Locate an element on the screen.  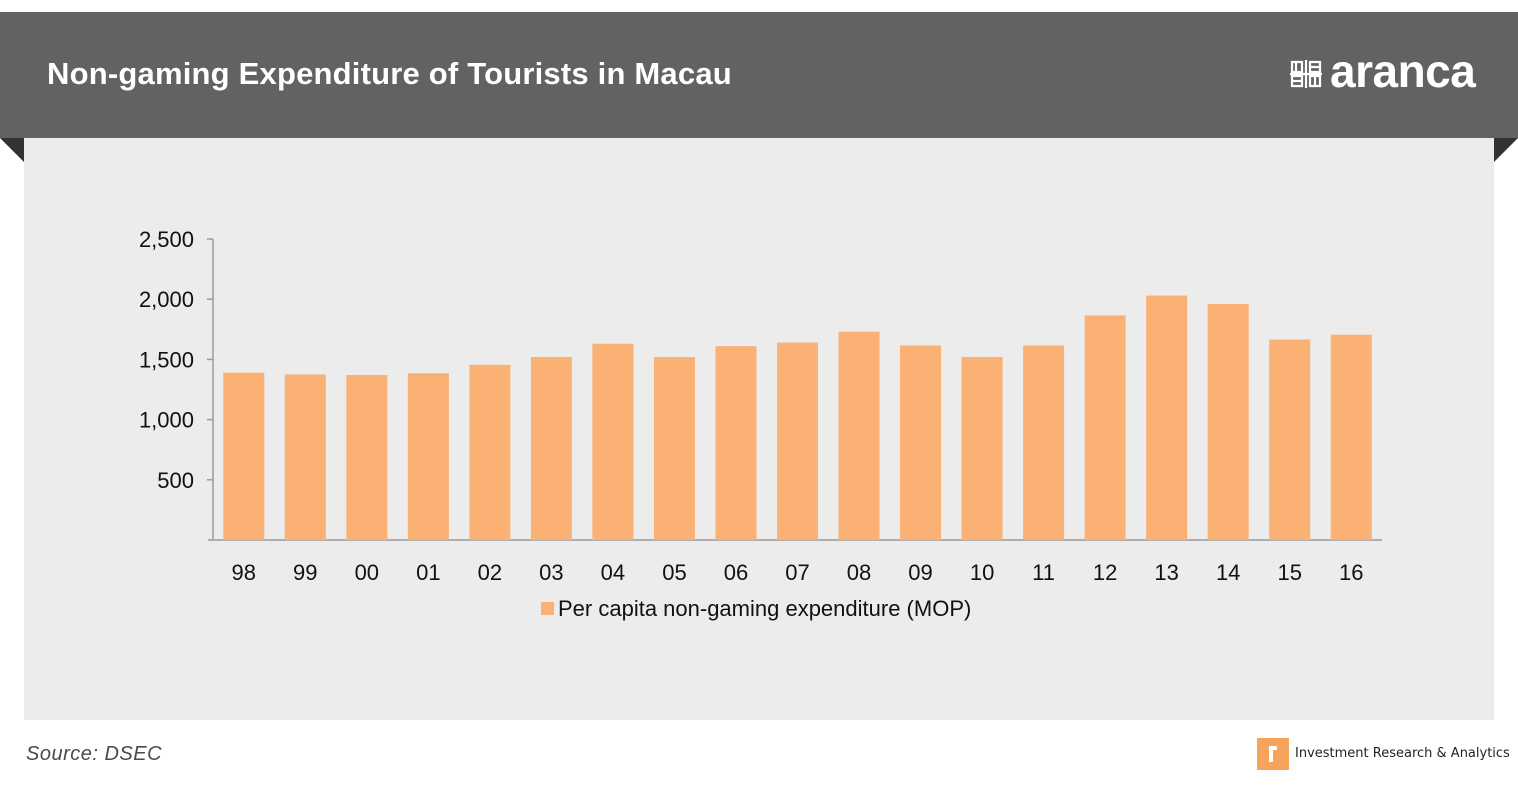
x-tick-label: 11 is located at coordinates (1043, 572).